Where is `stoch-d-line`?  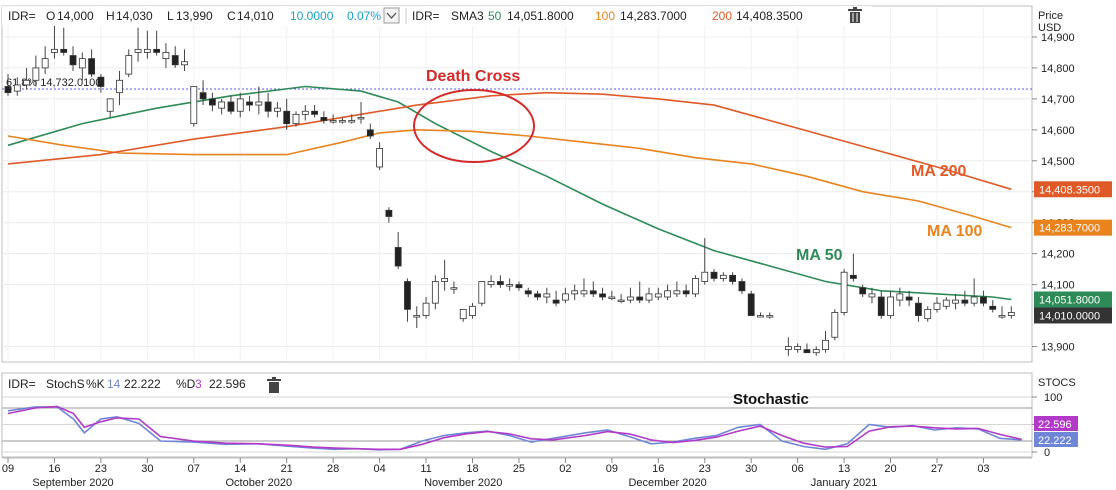
stoch-d-line is located at coordinates (514, 428).